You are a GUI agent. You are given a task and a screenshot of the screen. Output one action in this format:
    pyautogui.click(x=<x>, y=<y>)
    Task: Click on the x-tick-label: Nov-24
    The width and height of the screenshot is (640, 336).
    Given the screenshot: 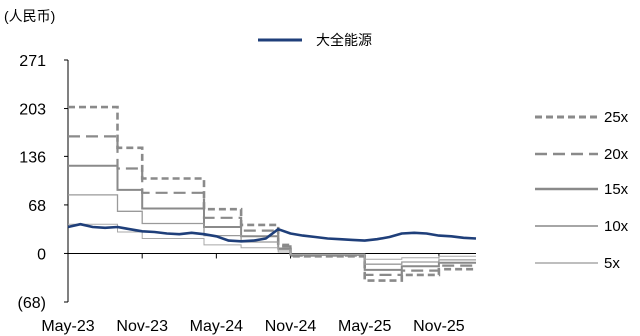 What is the action you would take?
    pyautogui.click(x=291, y=326)
    